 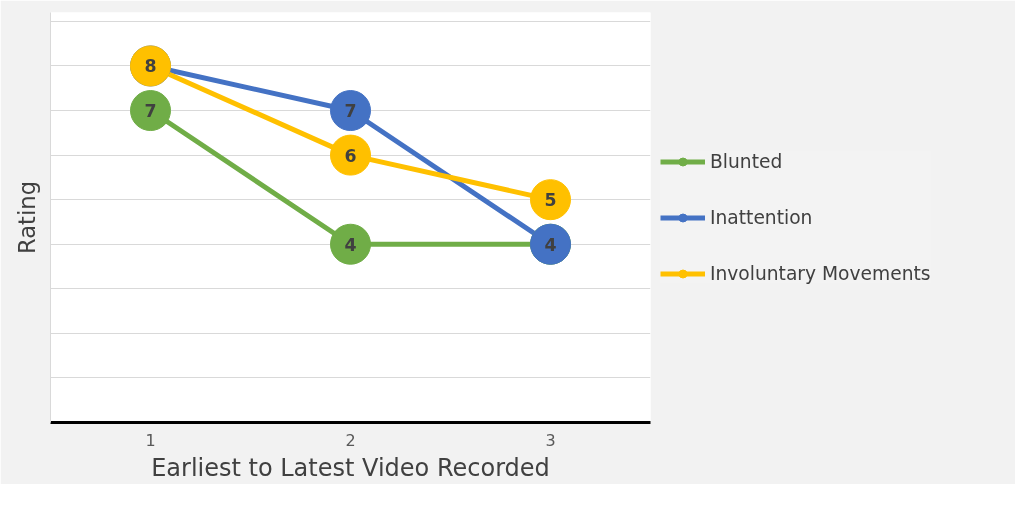 What do you see at coordinates (350, 467) in the screenshot?
I see `x-axis-title: Earliest to Latest Video Recorded` at bounding box center [350, 467].